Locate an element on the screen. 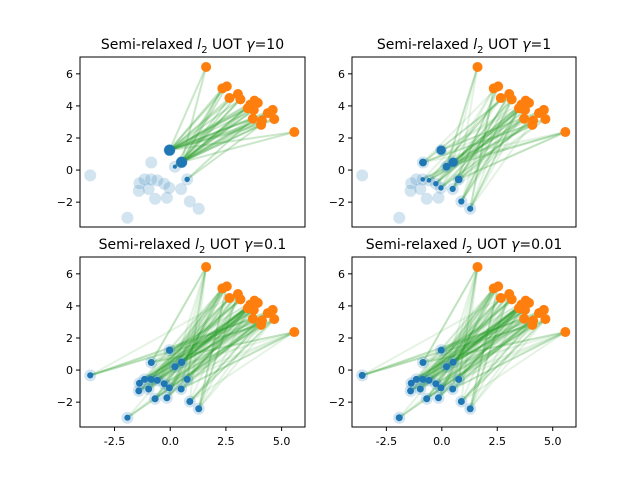  title-part: γ is located at coordinates (248, 245).